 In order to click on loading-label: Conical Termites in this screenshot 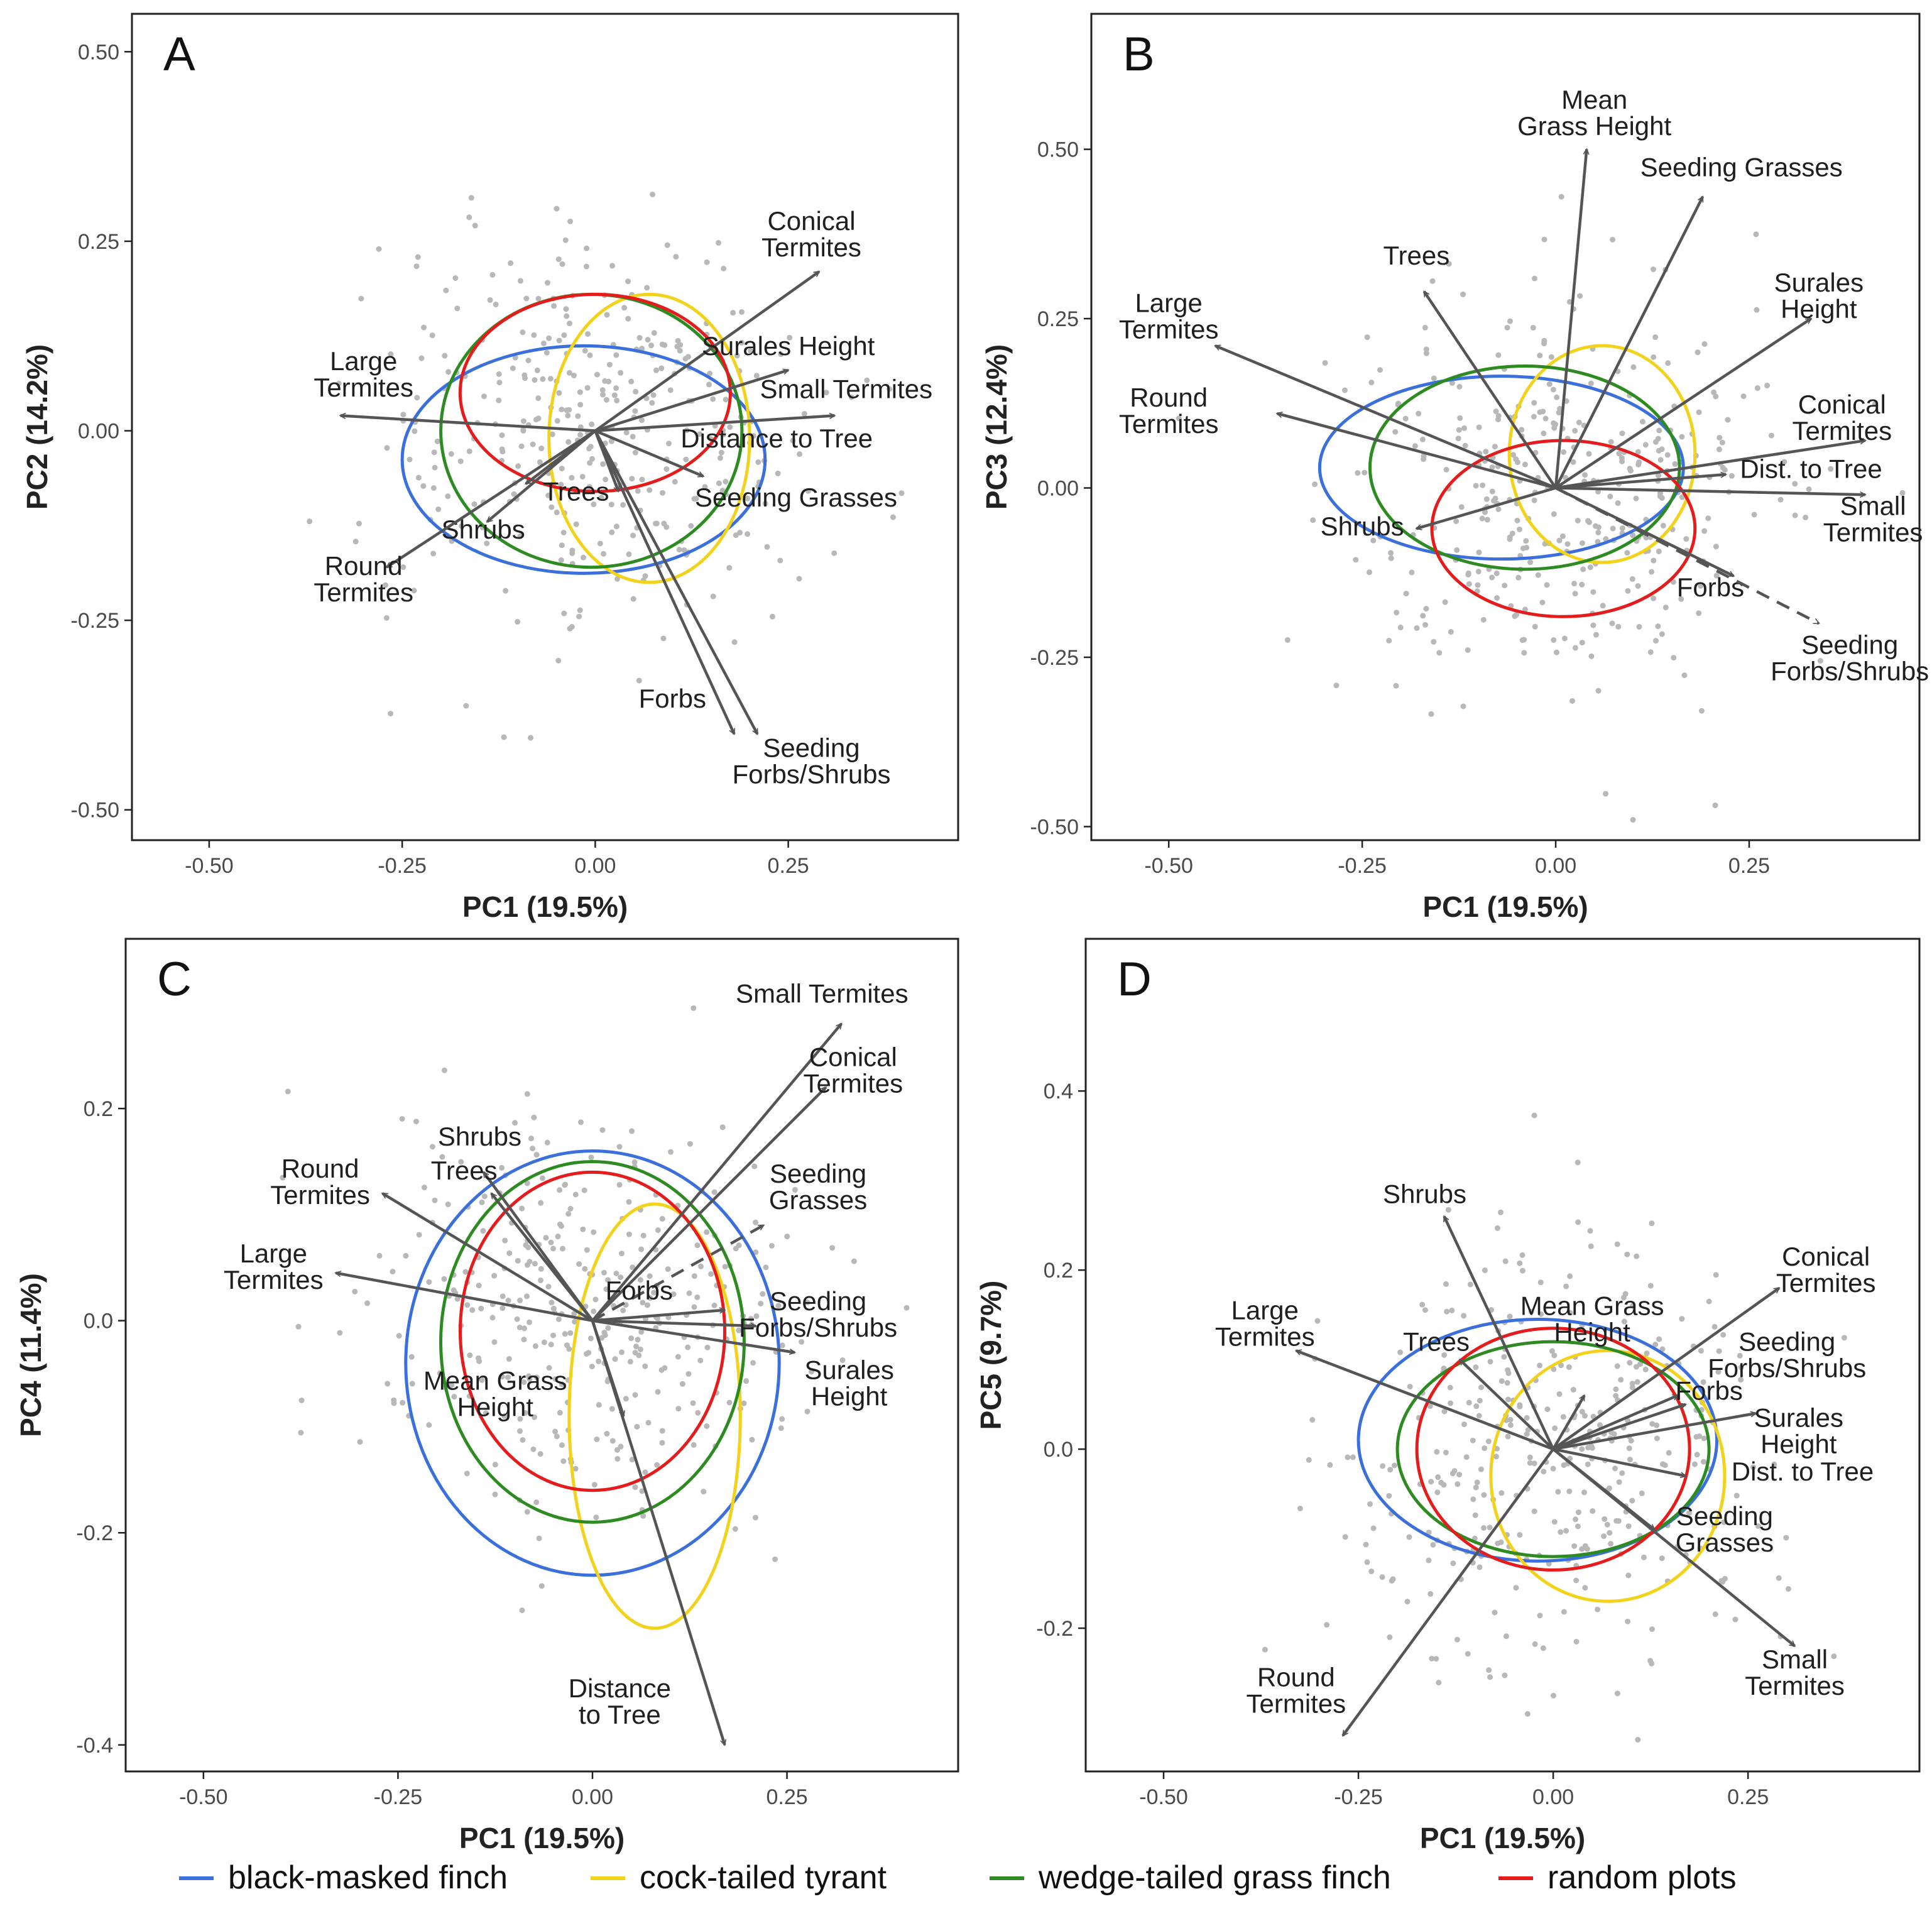, I will do `click(853, 1070)`.